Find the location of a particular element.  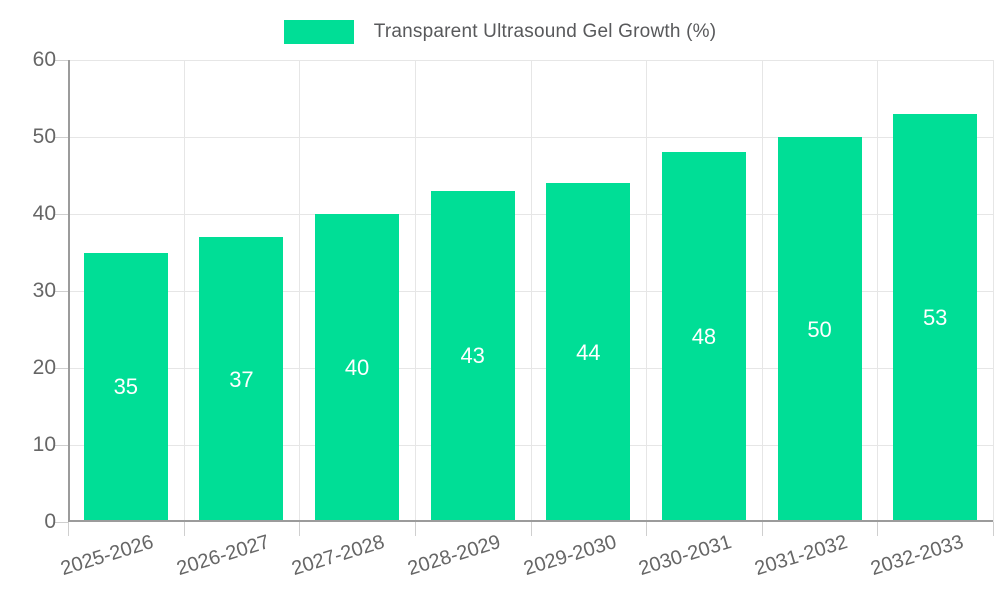

x-axis-tick-label: 2032-2033 is located at coordinates (916, 556).